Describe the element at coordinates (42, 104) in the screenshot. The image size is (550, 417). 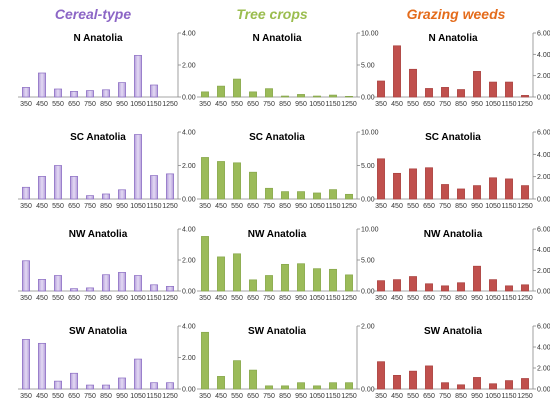
I see `chart-1-1-x-tick-label: 450` at that location.